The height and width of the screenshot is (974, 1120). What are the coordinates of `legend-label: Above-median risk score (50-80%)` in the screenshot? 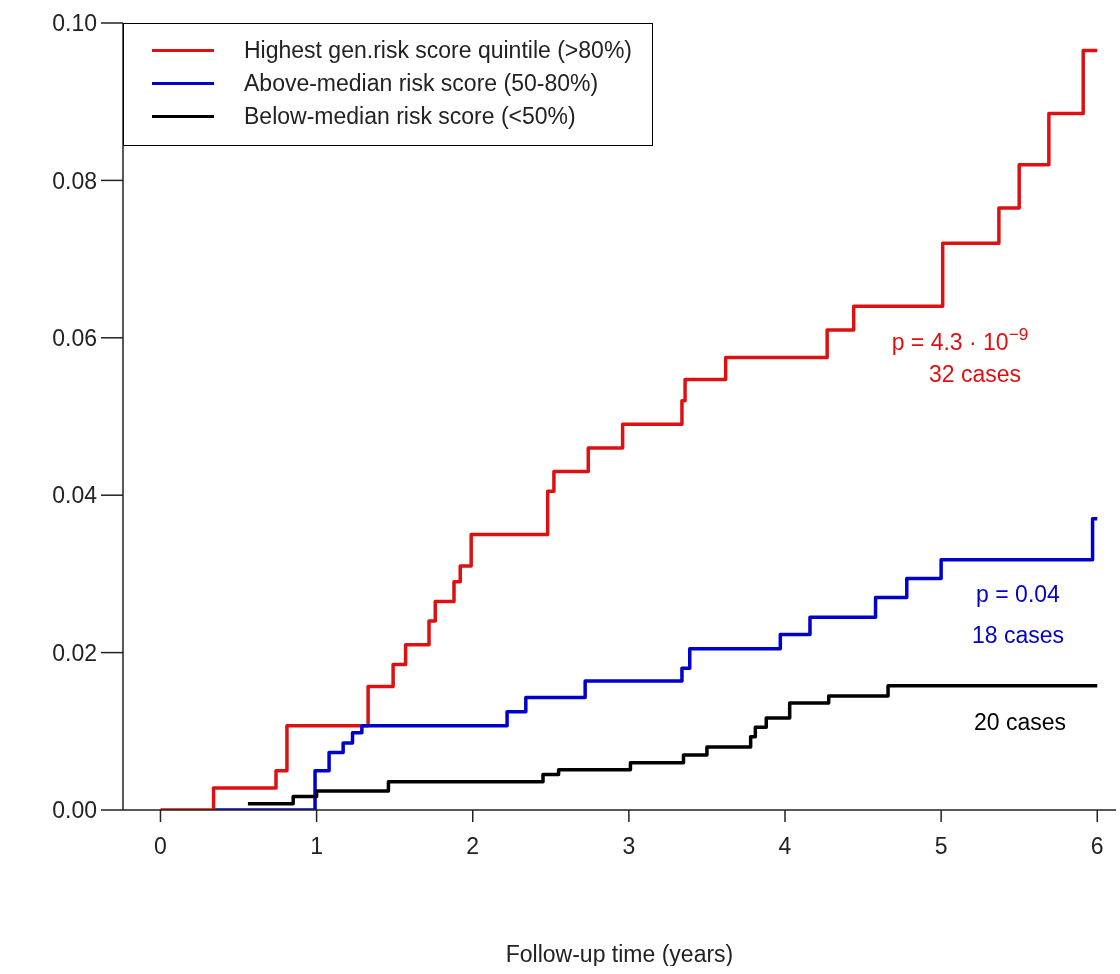 It's located at (421, 83).